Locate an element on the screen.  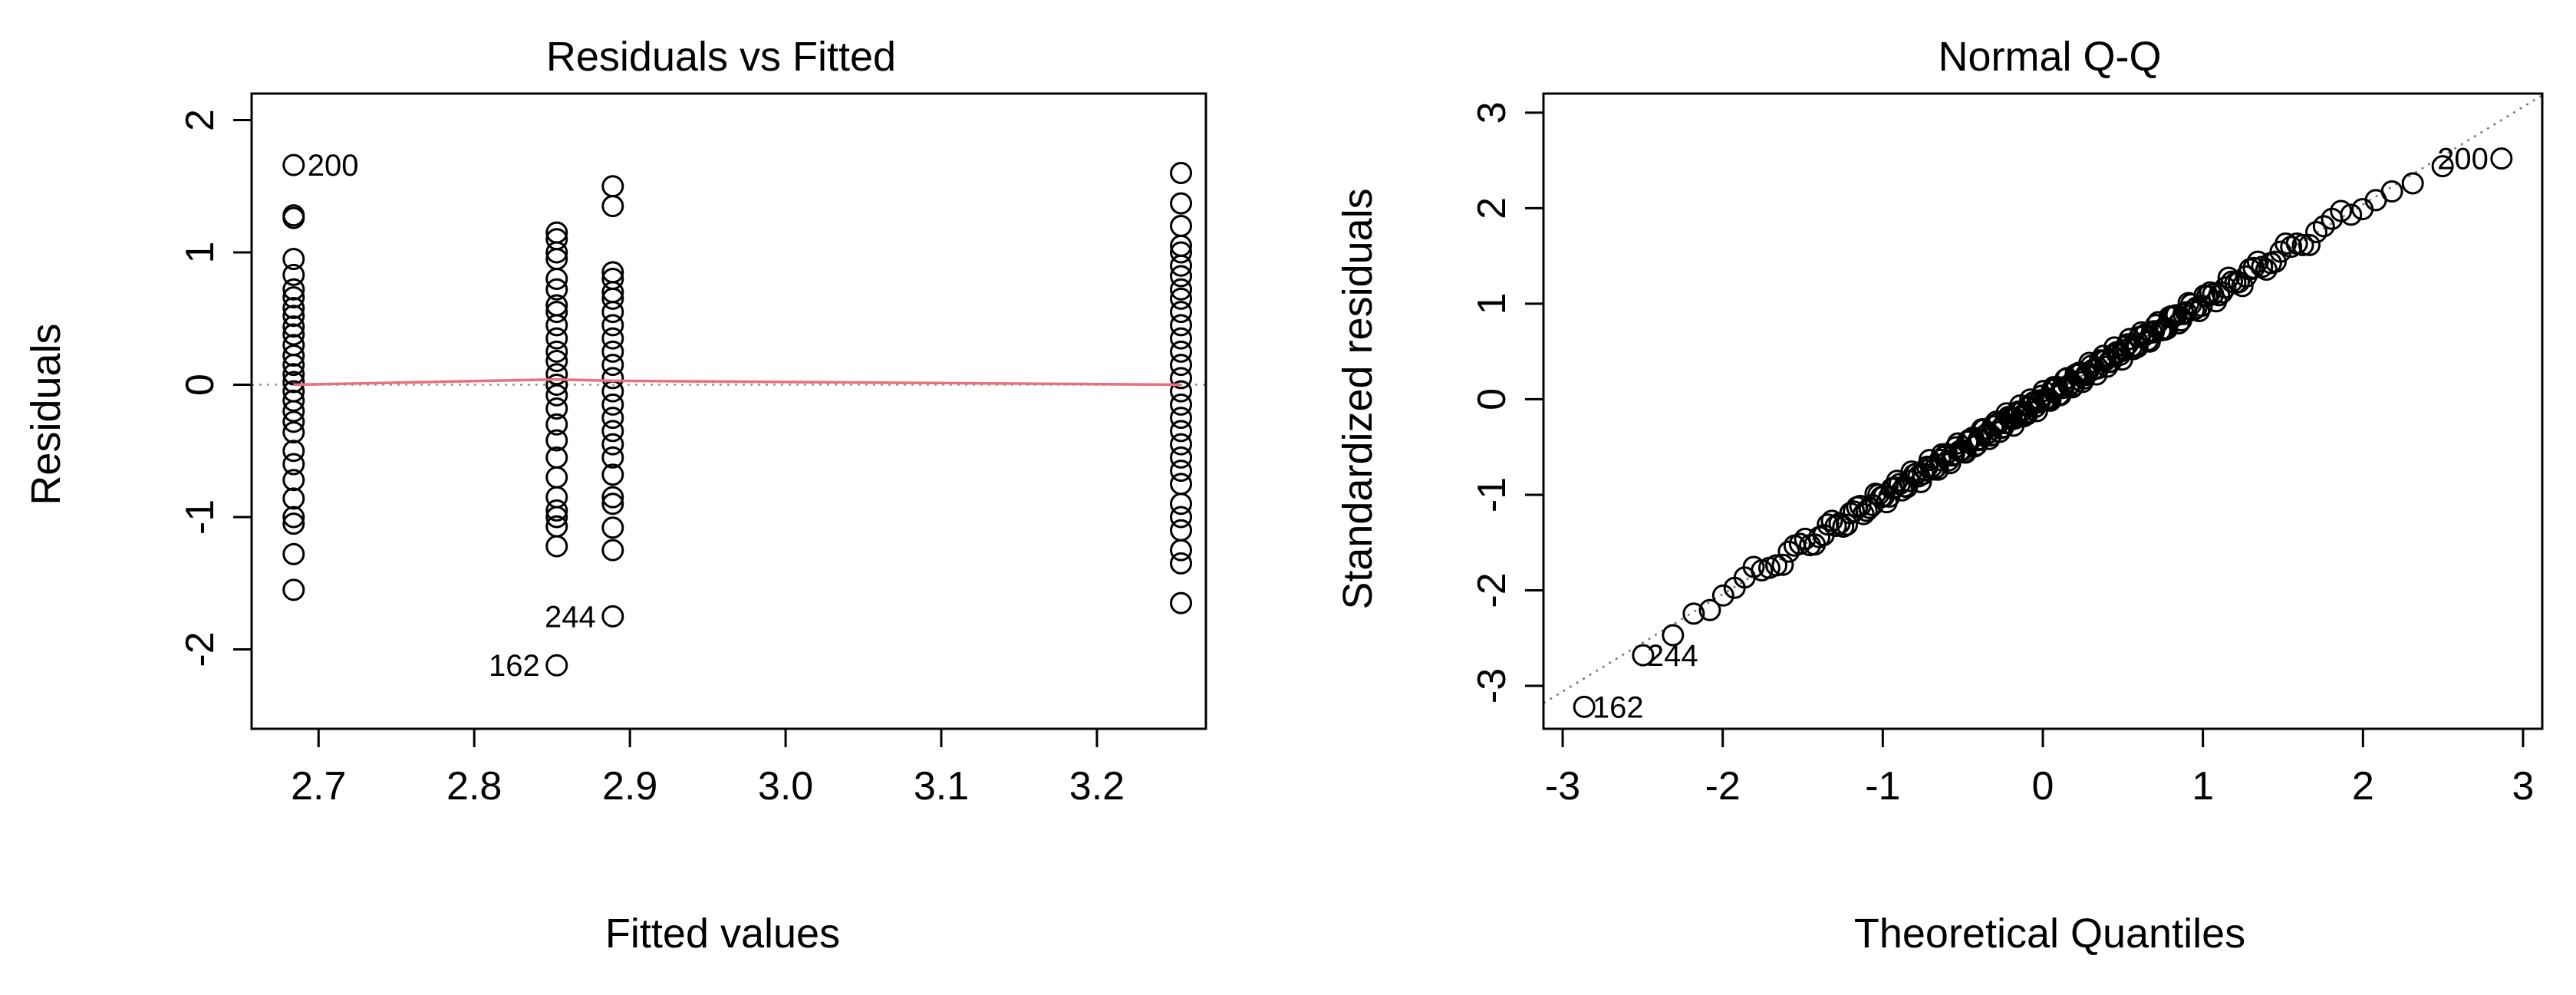
right-y-tick-label: 1 is located at coordinates (1492, 303).